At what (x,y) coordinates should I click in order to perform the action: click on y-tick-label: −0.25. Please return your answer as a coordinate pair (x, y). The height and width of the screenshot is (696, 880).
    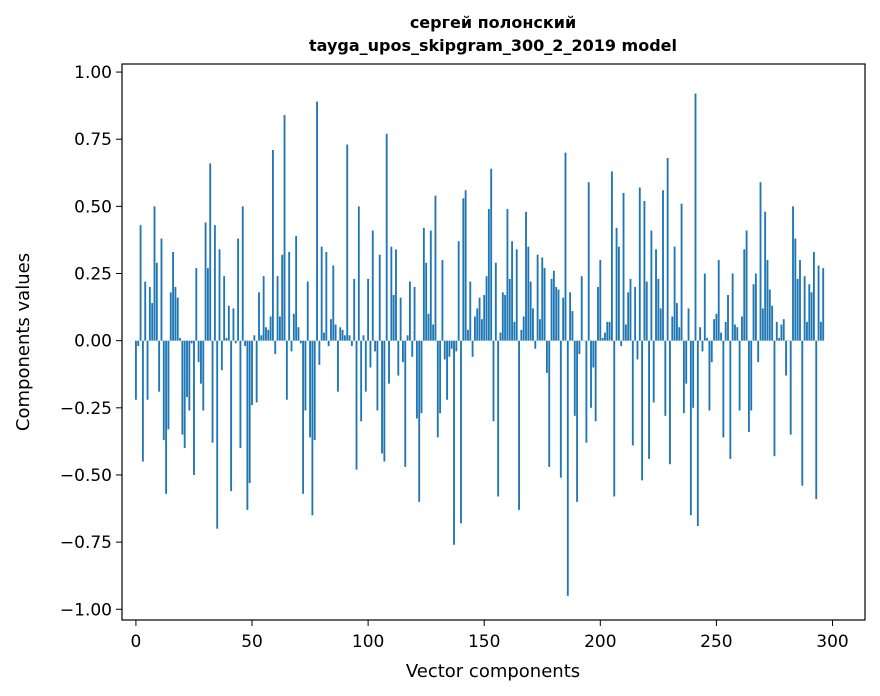
    Looking at the image, I should click on (86, 409).